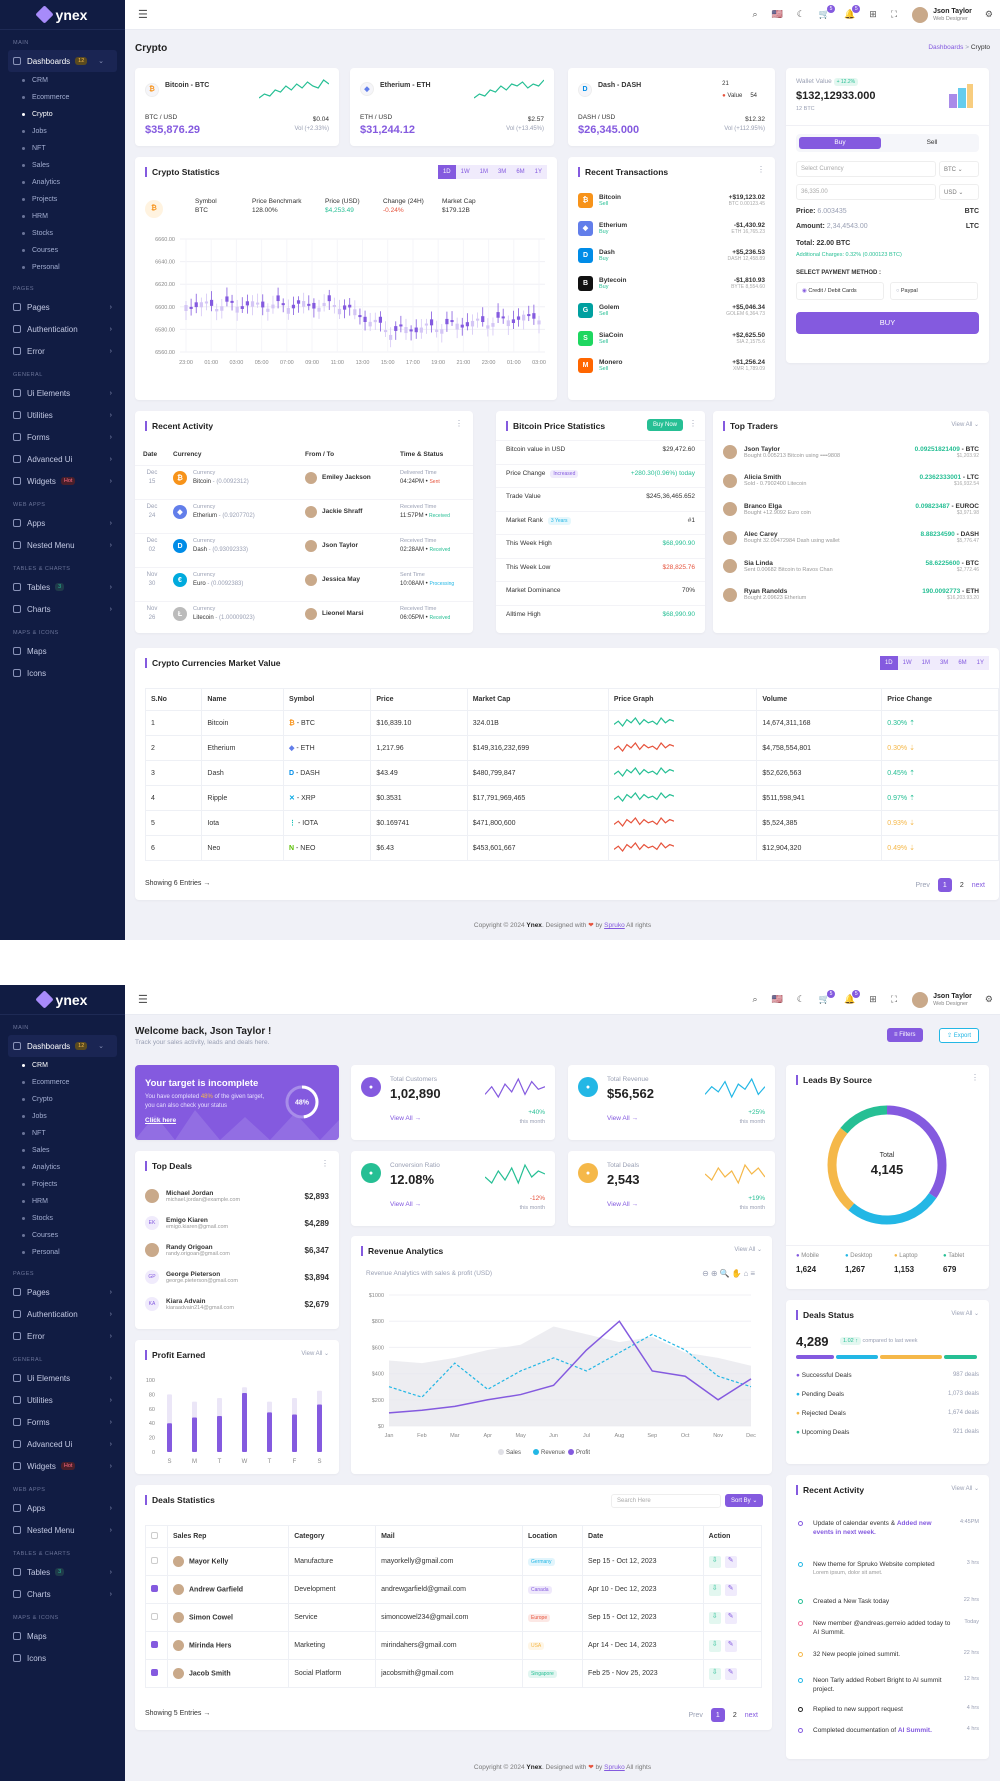 This screenshot has height=1781, width=1000. Describe the element at coordinates (962, 663) in the screenshot. I see `tab-6m: 6M` at that location.